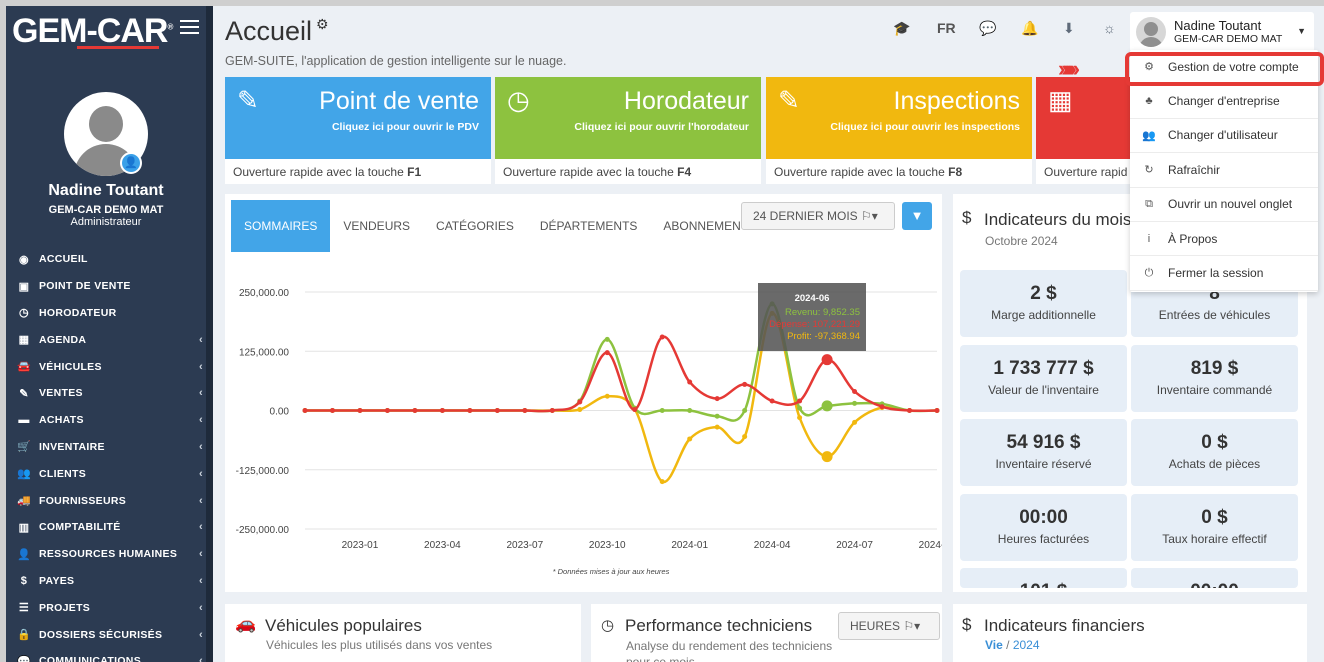 This screenshot has height=662, width=1324. What do you see at coordinates (109, 607) in the screenshot?
I see `sidebar-item-projets: ☰ PROJETS ‹` at bounding box center [109, 607].